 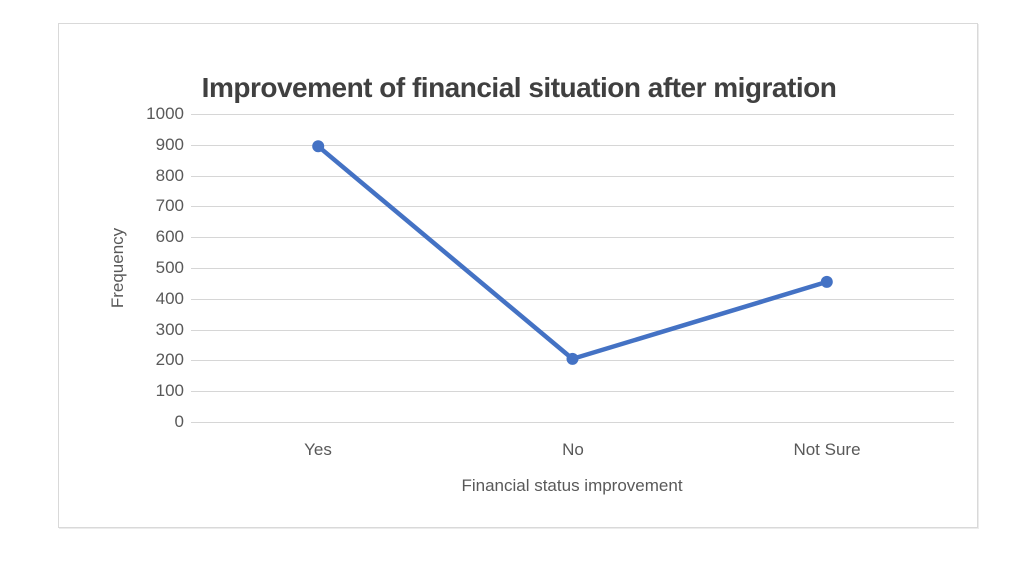 I want to click on y-axis-tick-label: 300, so click(x=169, y=329).